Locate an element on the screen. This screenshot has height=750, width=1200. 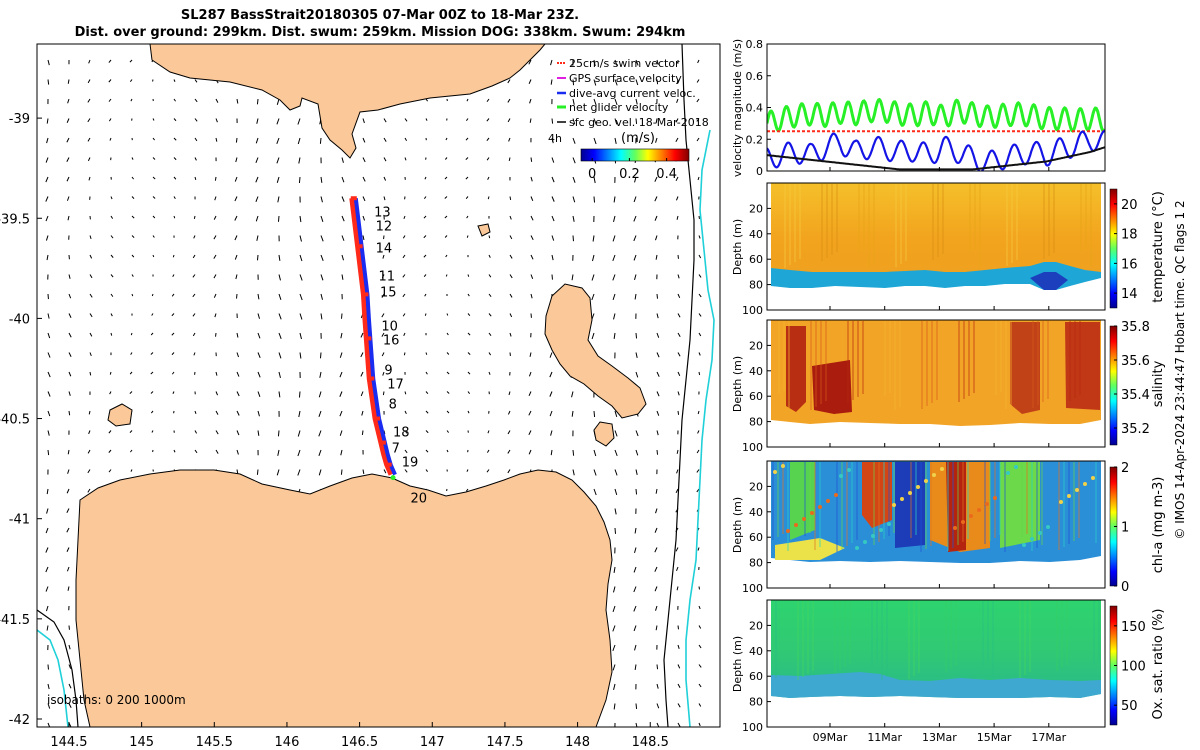
legend-dive-avg: dive-avg current veloc. is located at coordinates (632, 93).